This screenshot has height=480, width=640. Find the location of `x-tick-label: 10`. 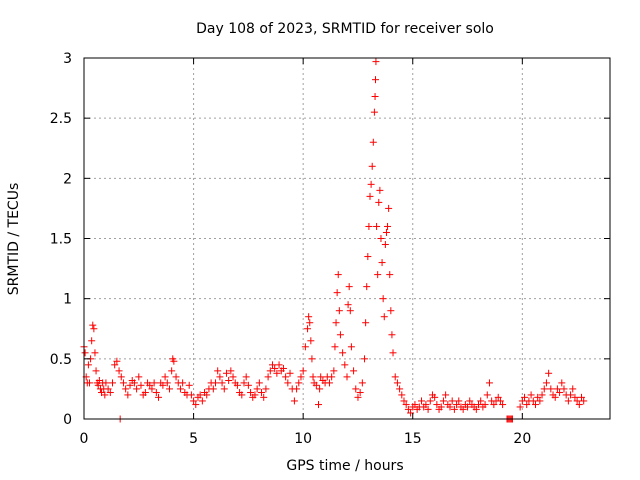

x-tick-label: 10 is located at coordinates (303, 439).